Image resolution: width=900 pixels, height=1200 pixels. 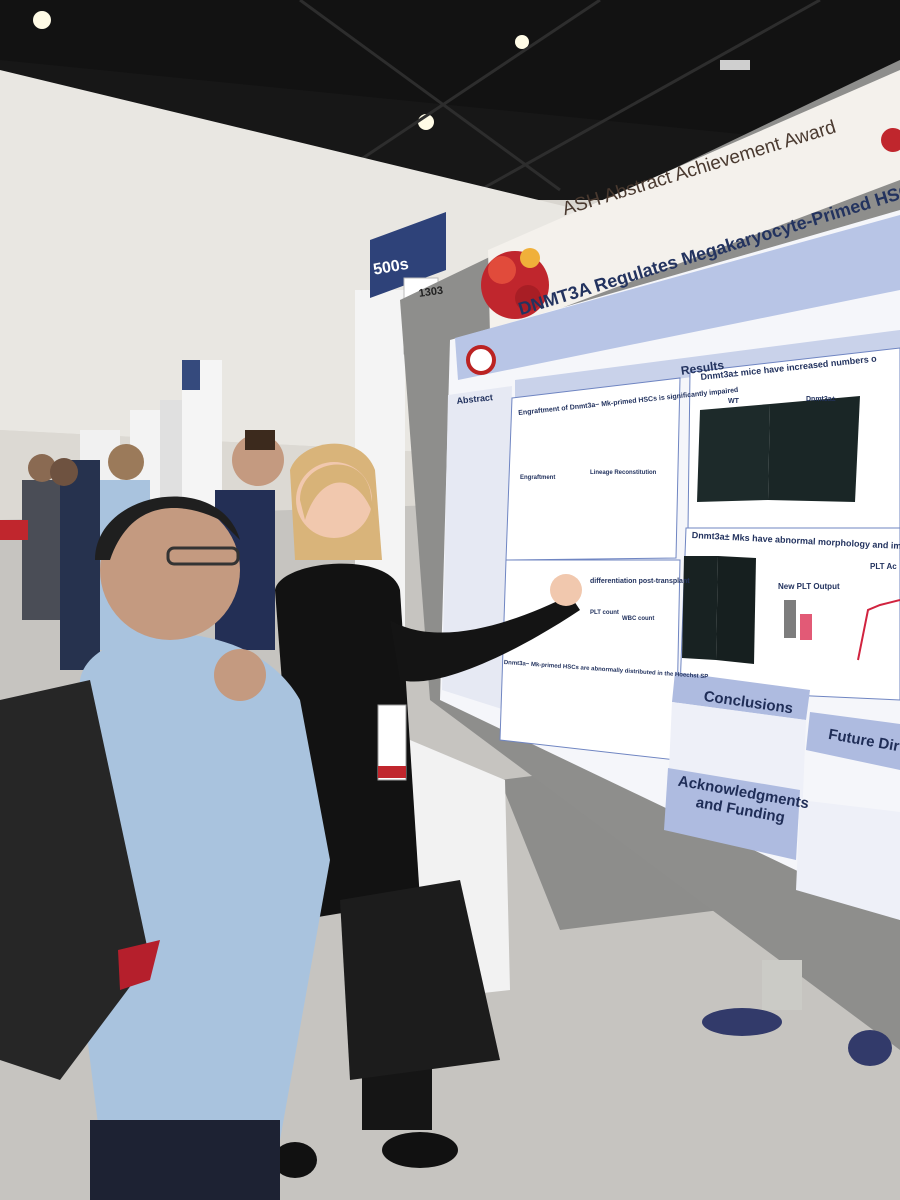 What do you see at coordinates (848, 860) in the screenshot?
I see `acknowledgments-box` at bounding box center [848, 860].